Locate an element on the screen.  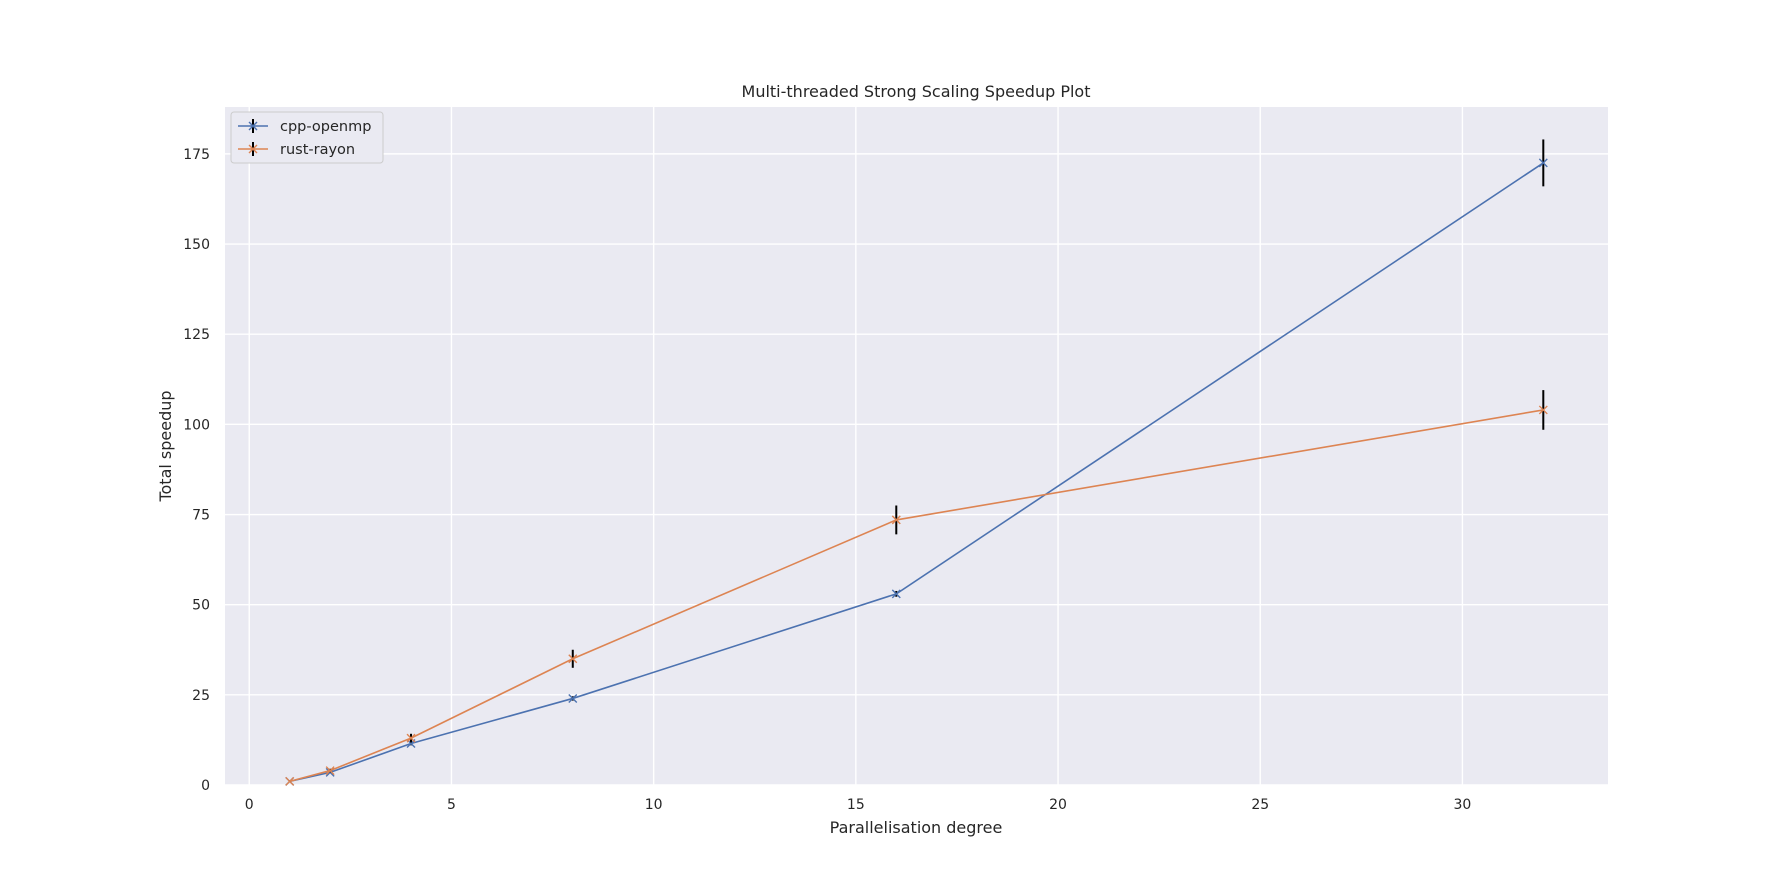
x-tick-label: 30 is located at coordinates (1463, 805).